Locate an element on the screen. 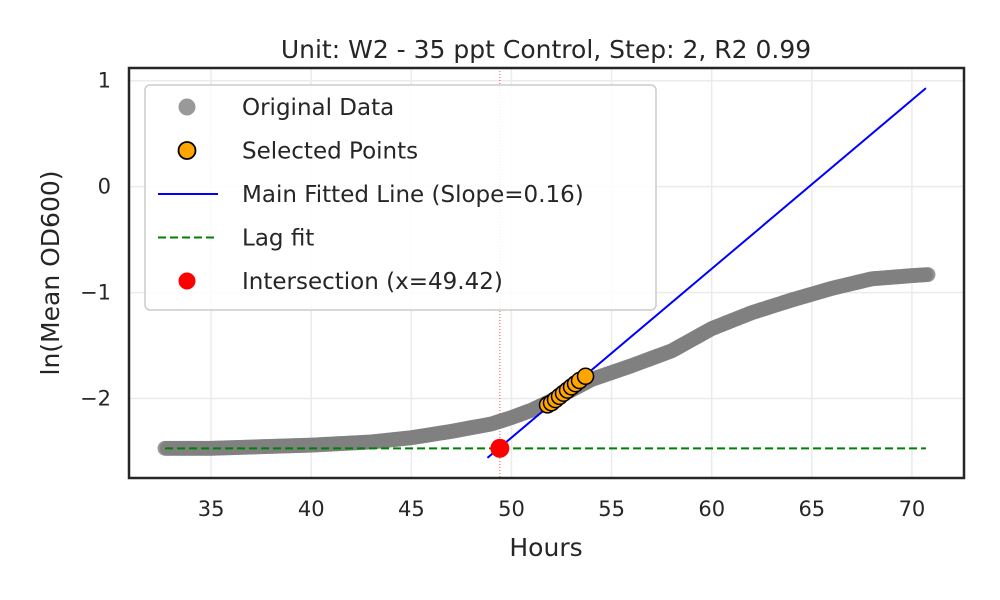 The width and height of the screenshot is (1000, 600). legend-item: Original Data is located at coordinates (286, 108).